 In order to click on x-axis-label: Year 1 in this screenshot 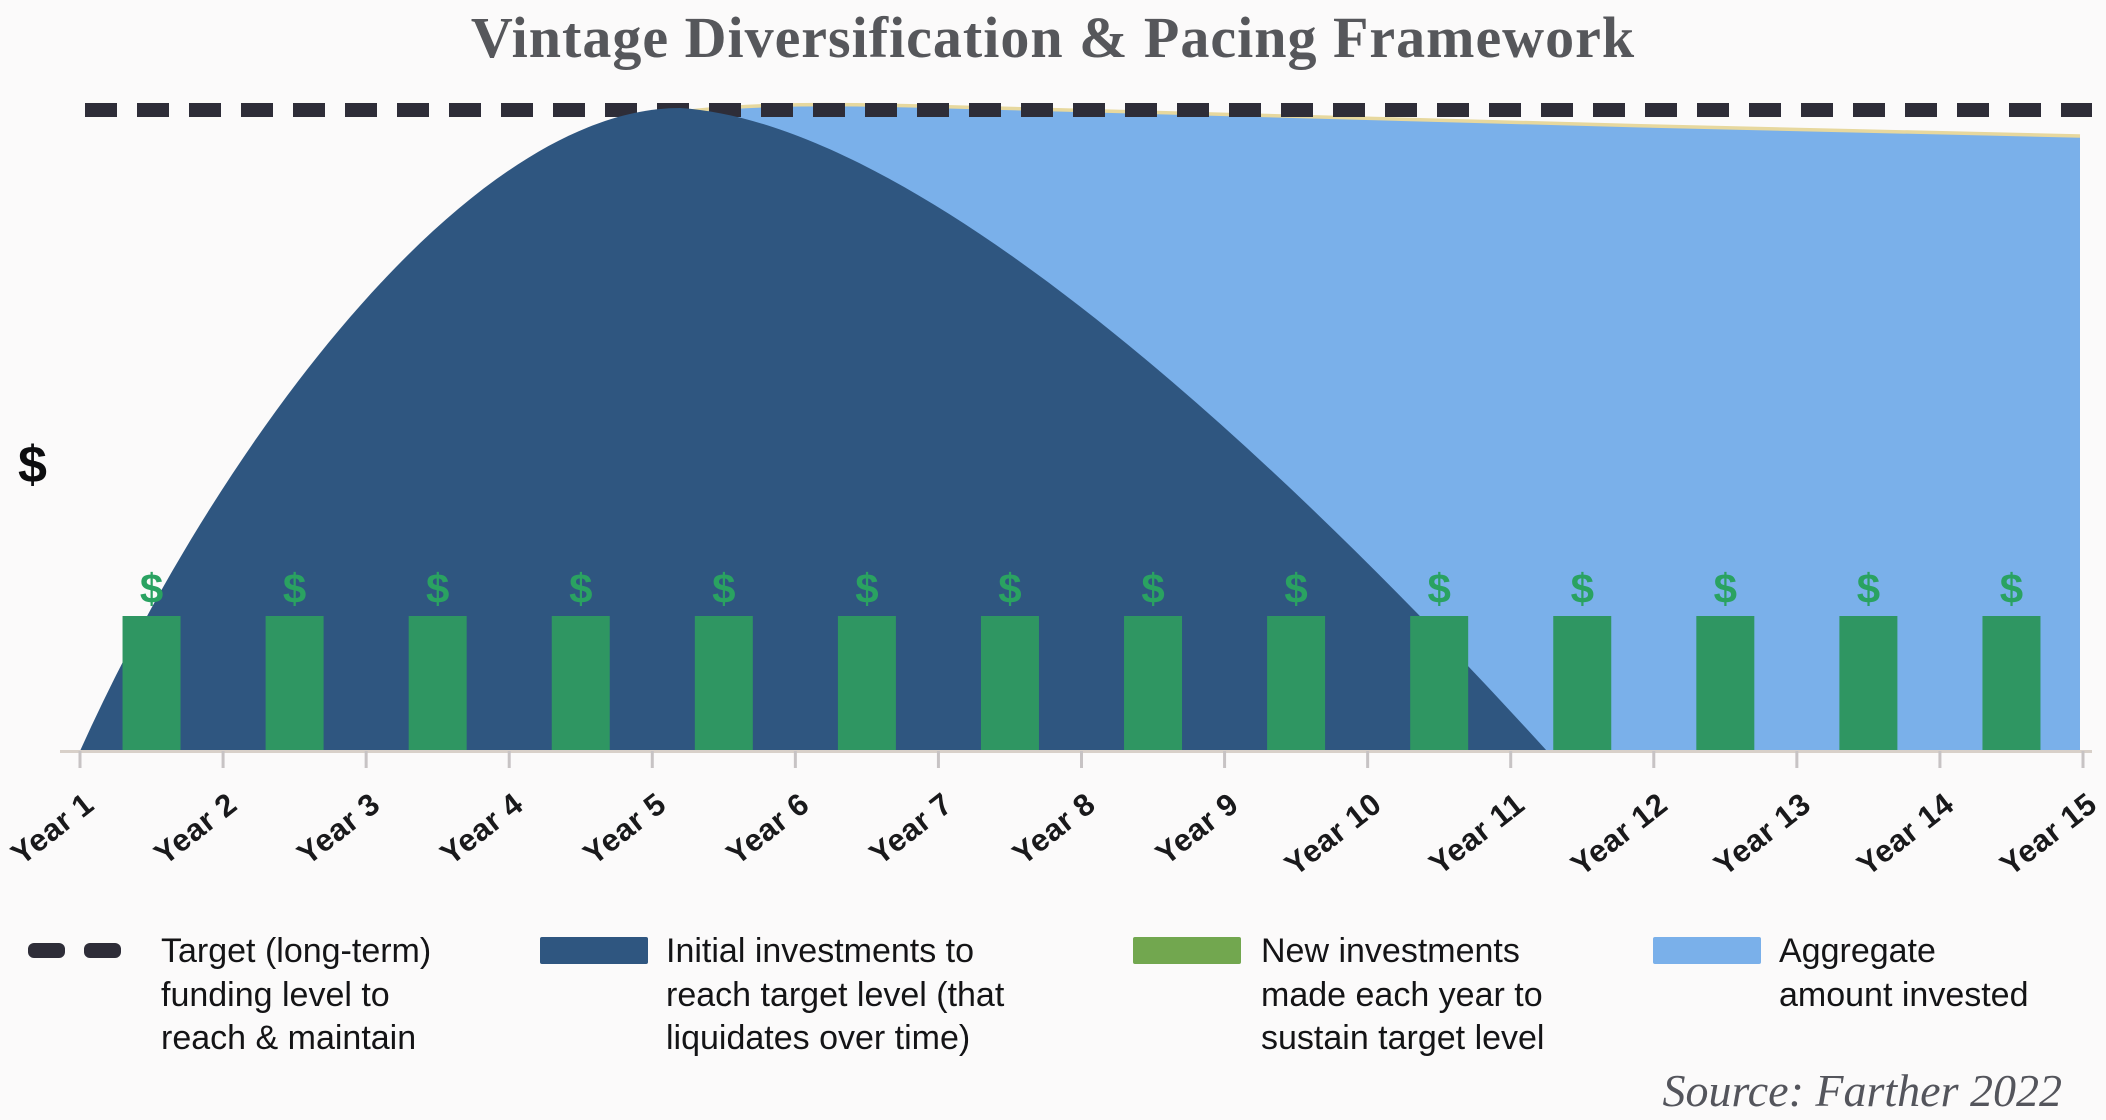, I will do `click(52, 829)`.